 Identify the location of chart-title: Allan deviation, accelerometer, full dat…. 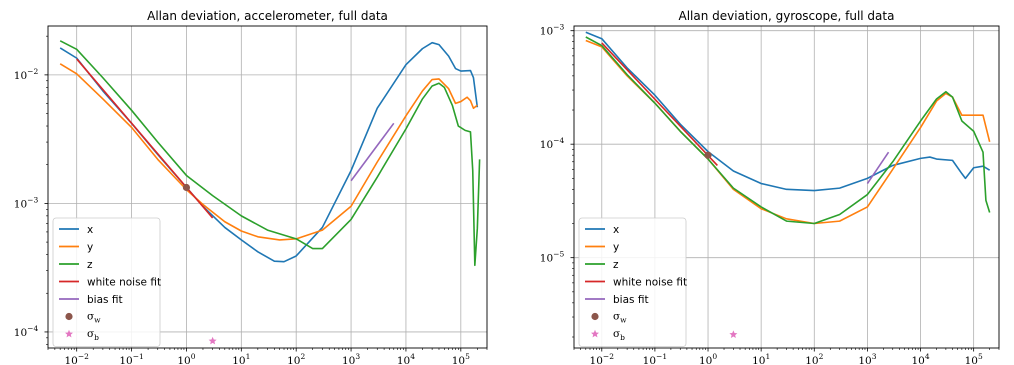
(267, 16).